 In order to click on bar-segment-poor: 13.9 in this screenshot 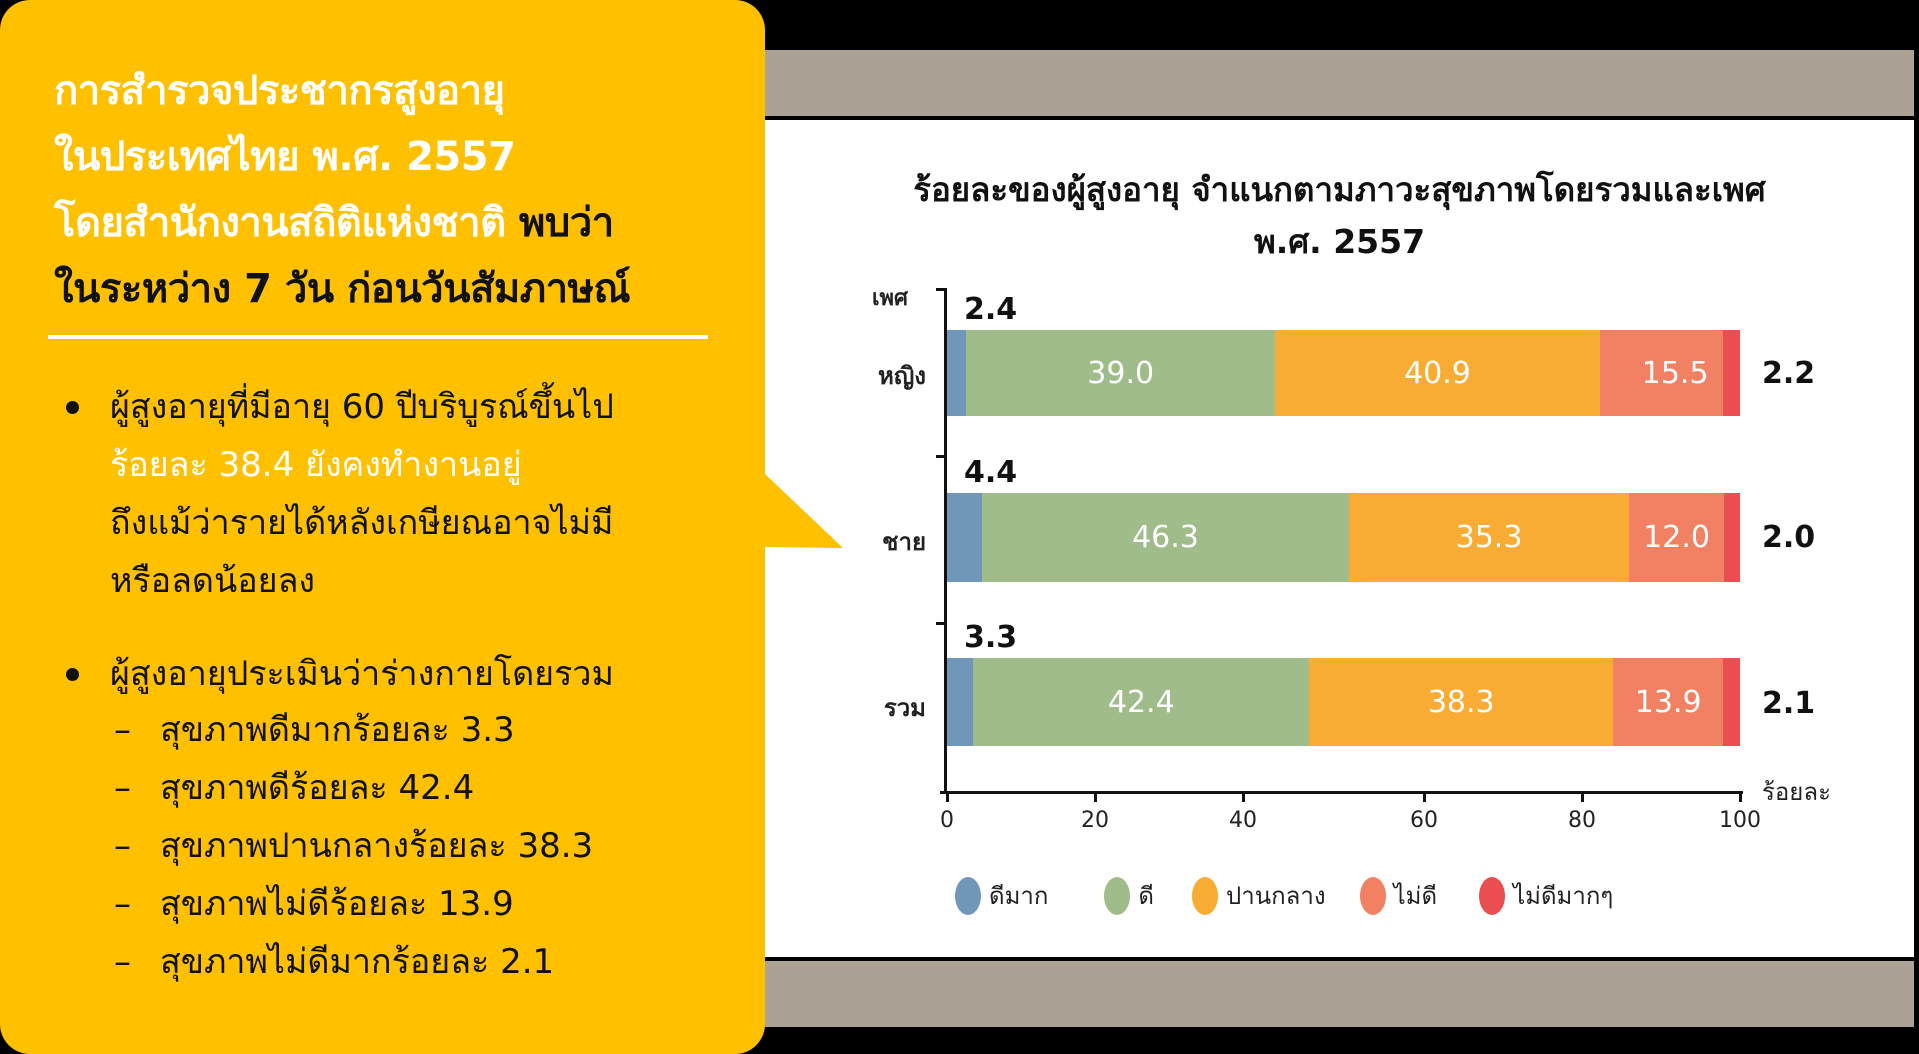, I will do `click(1668, 702)`.